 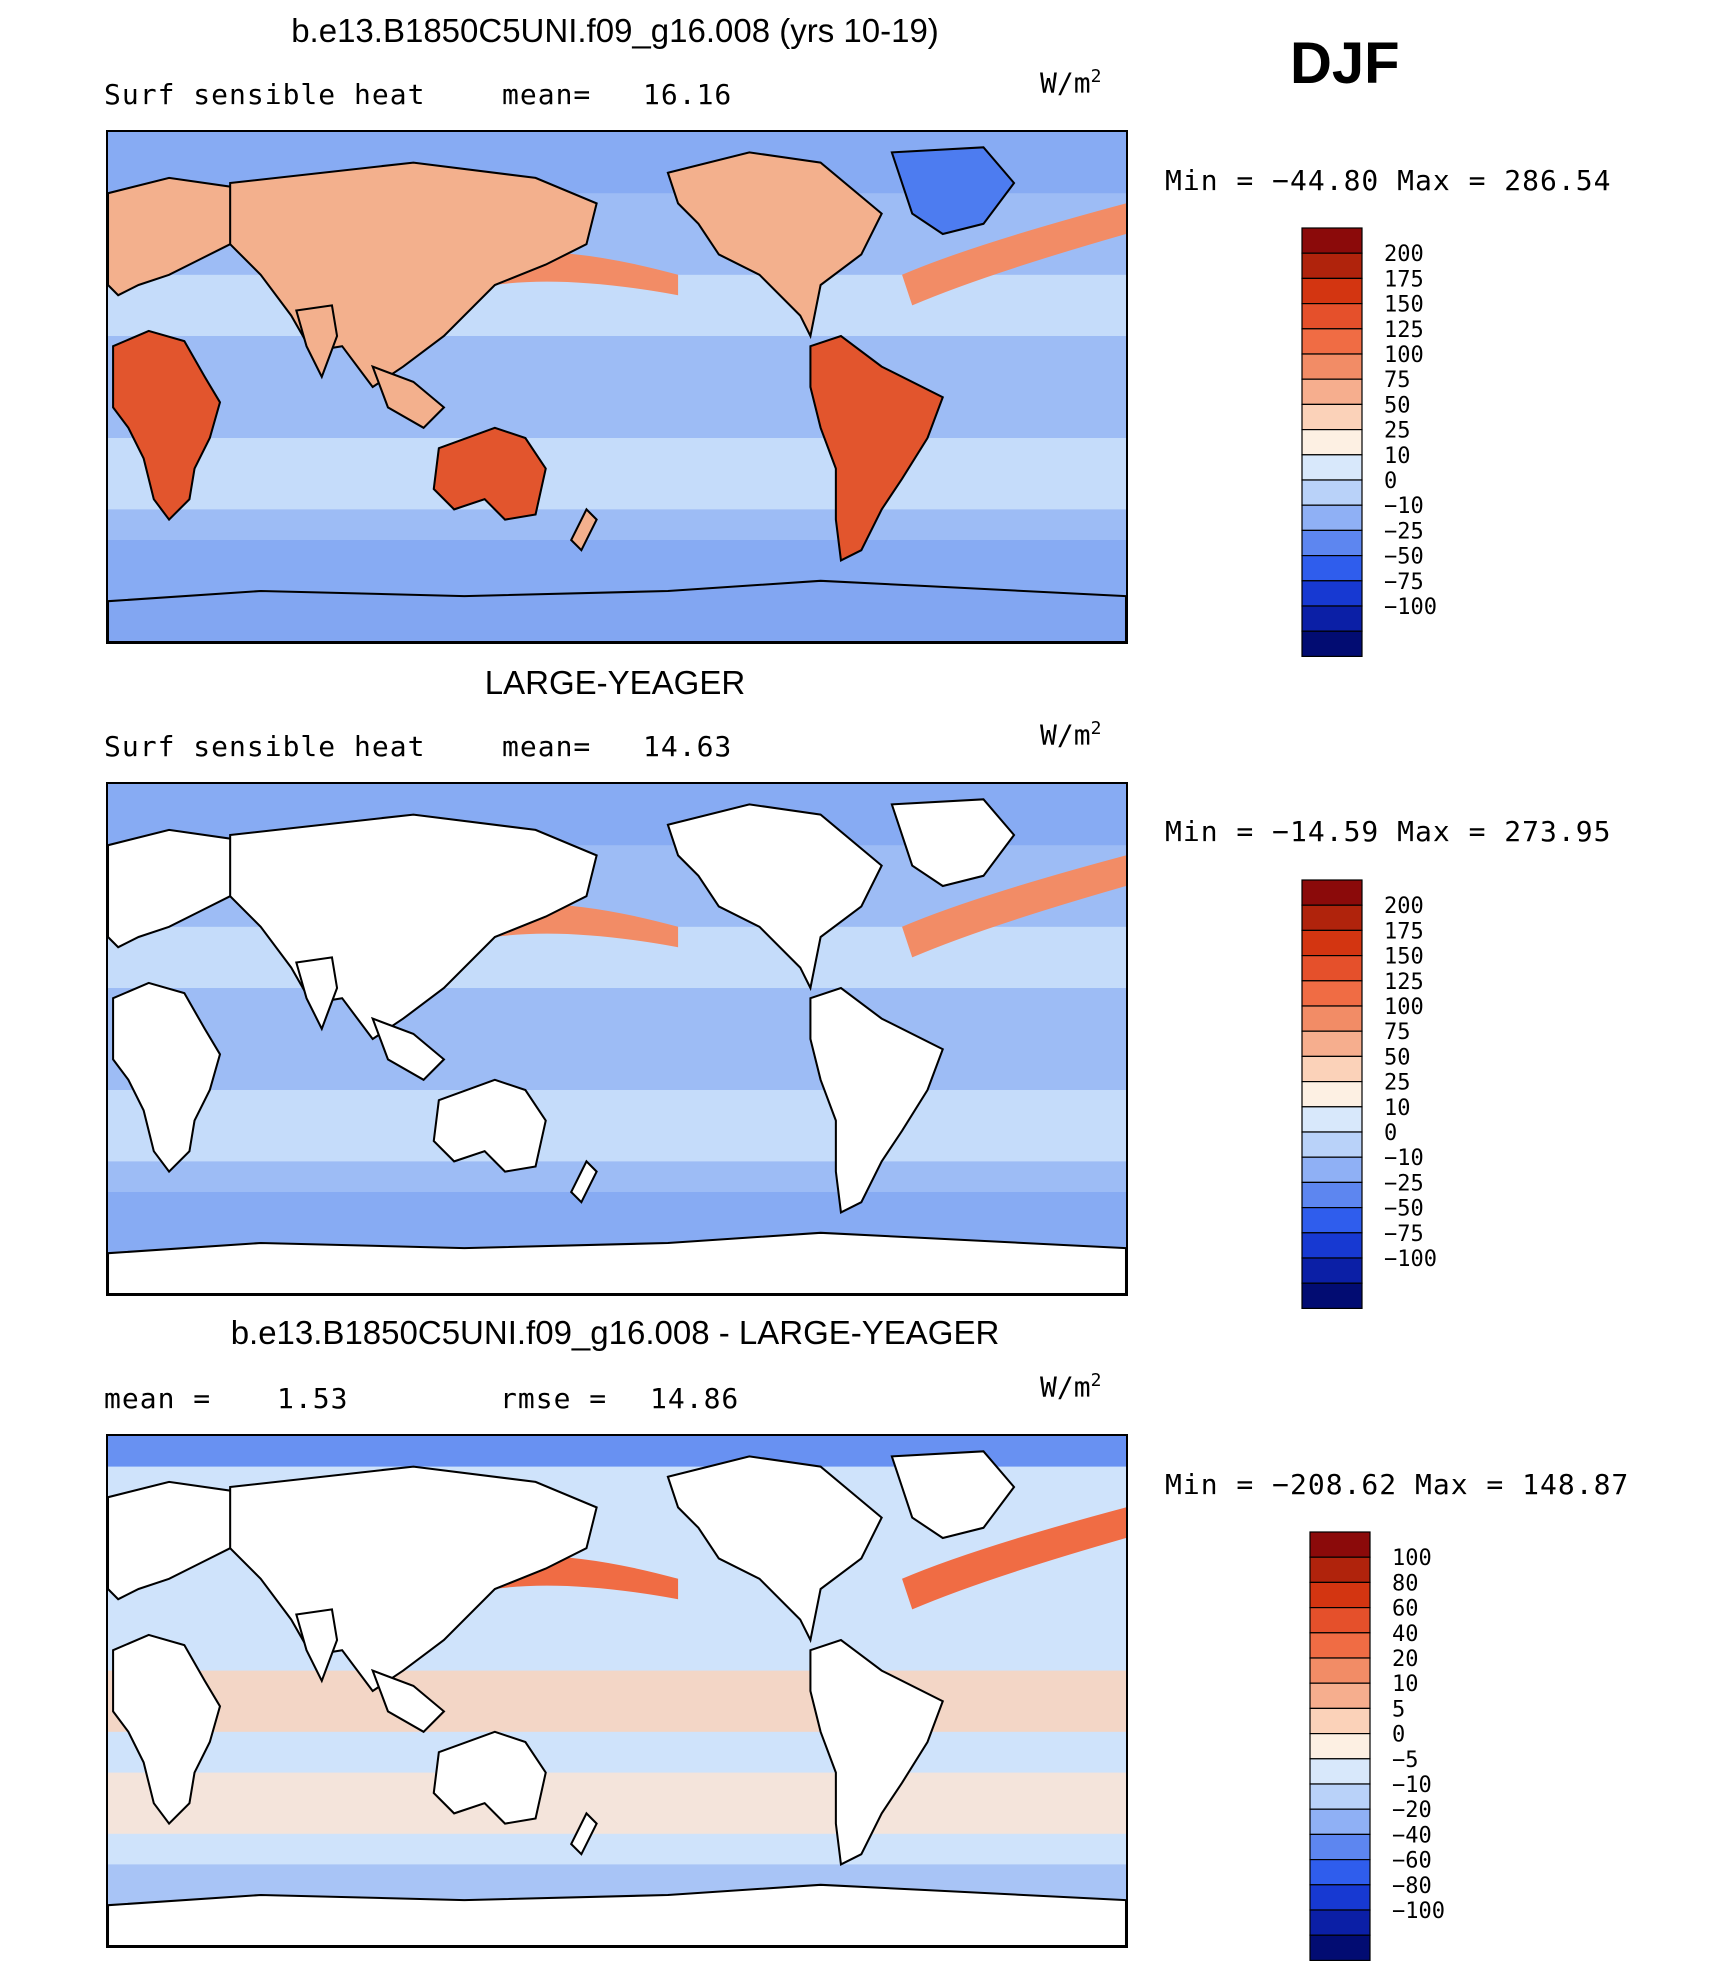 What do you see at coordinates (1405, 1583) in the screenshot?
I see `colorbar-level-label: 80` at bounding box center [1405, 1583].